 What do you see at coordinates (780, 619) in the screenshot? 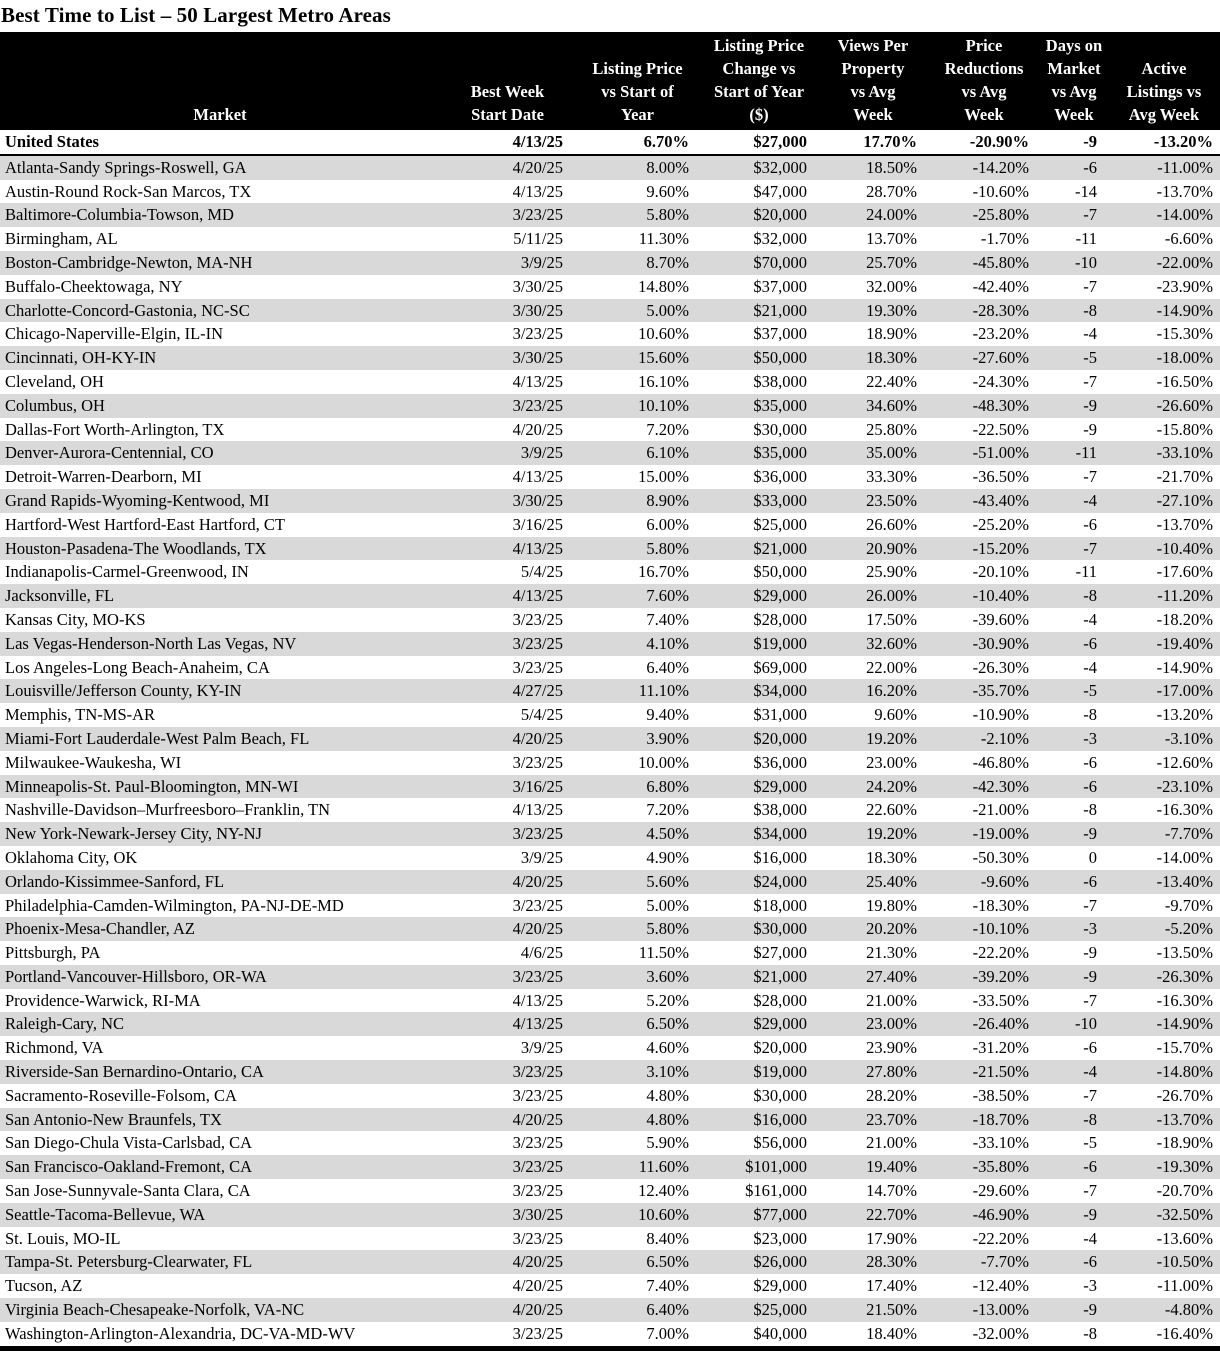
I see `value-cell-listing_price_change_vs_start_of_year: $28,000` at bounding box center [780, 619].